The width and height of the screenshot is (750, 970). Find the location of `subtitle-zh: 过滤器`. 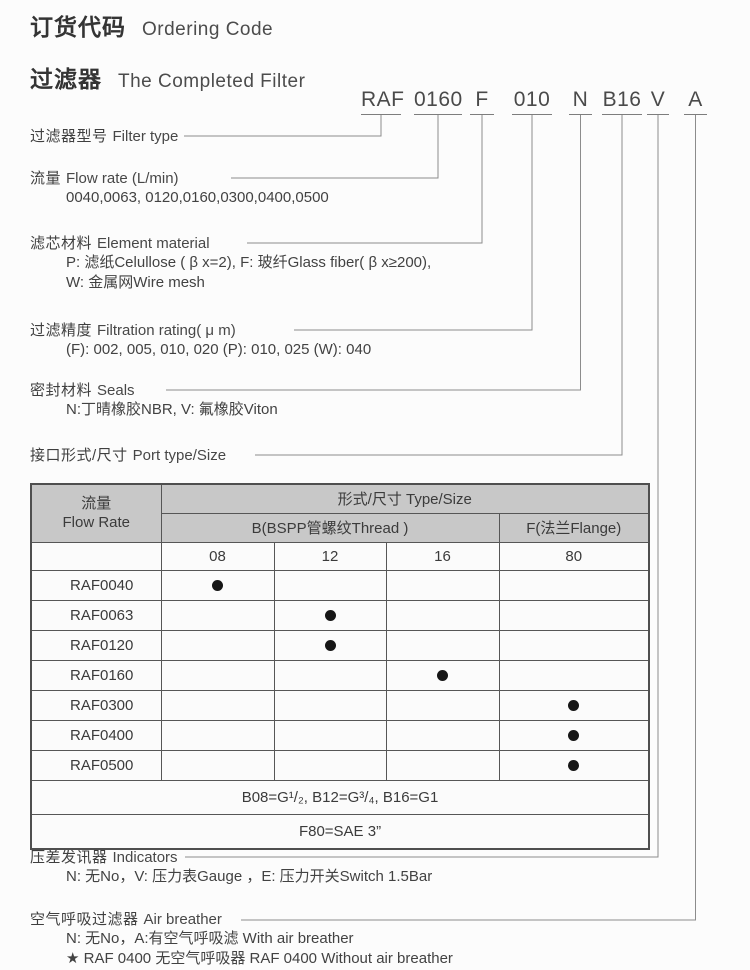

subtitle-zh: 过滤器 is located at coordinates (66, 79).